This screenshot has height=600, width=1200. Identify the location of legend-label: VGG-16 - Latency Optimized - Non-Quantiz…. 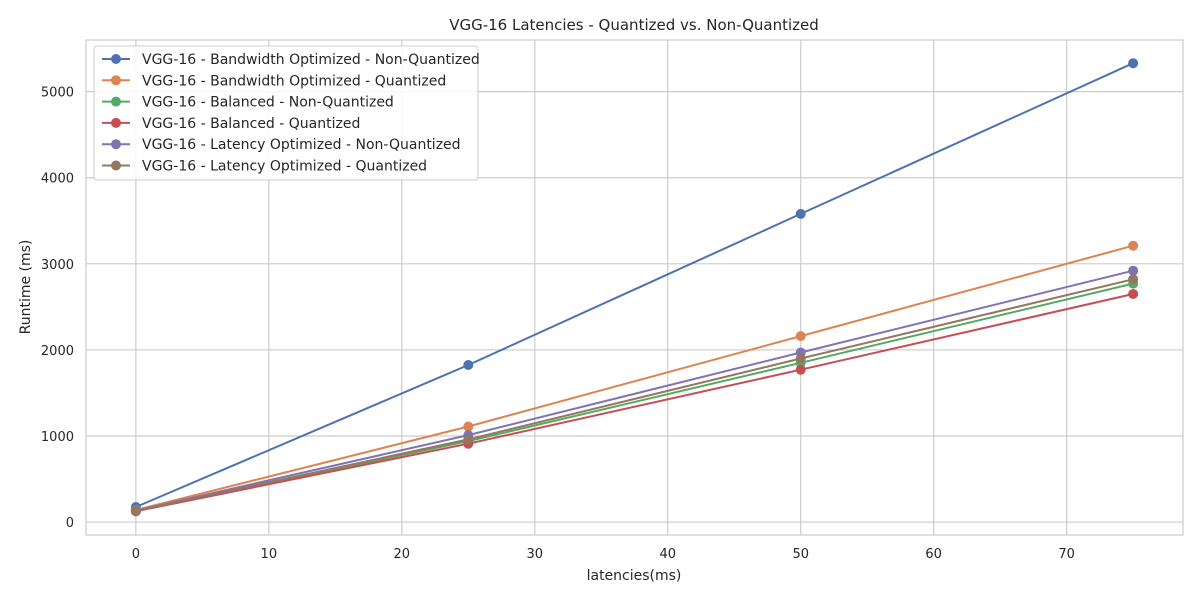
(301, 145).